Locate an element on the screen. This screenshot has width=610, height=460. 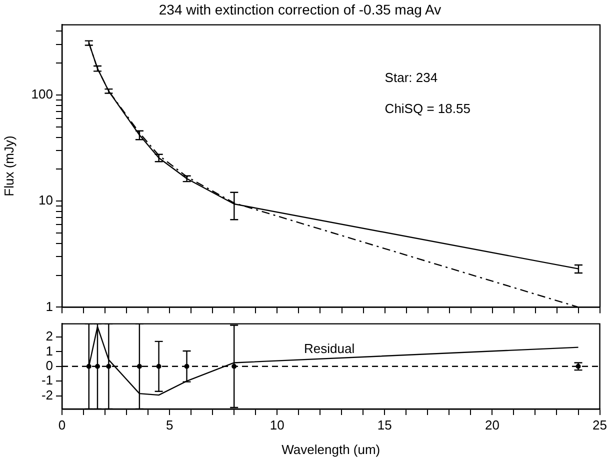
y-tick-label: -1 is located at coordinates (47, 380).